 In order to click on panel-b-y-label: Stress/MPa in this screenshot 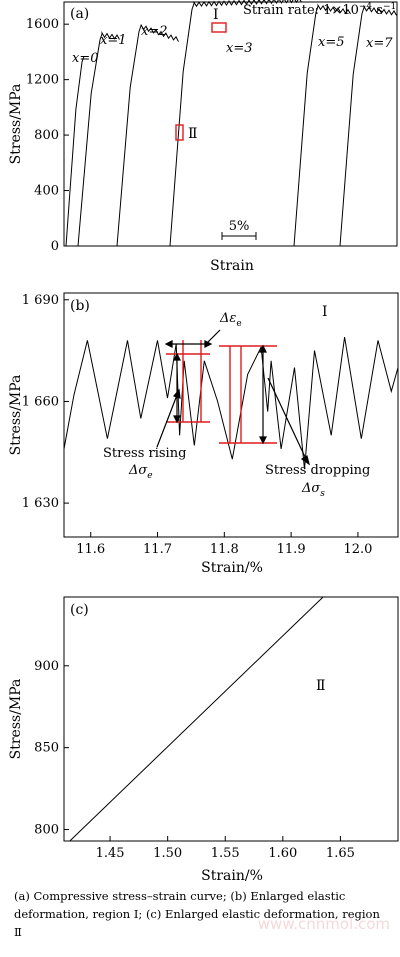, I will do `click(16, 415)`.